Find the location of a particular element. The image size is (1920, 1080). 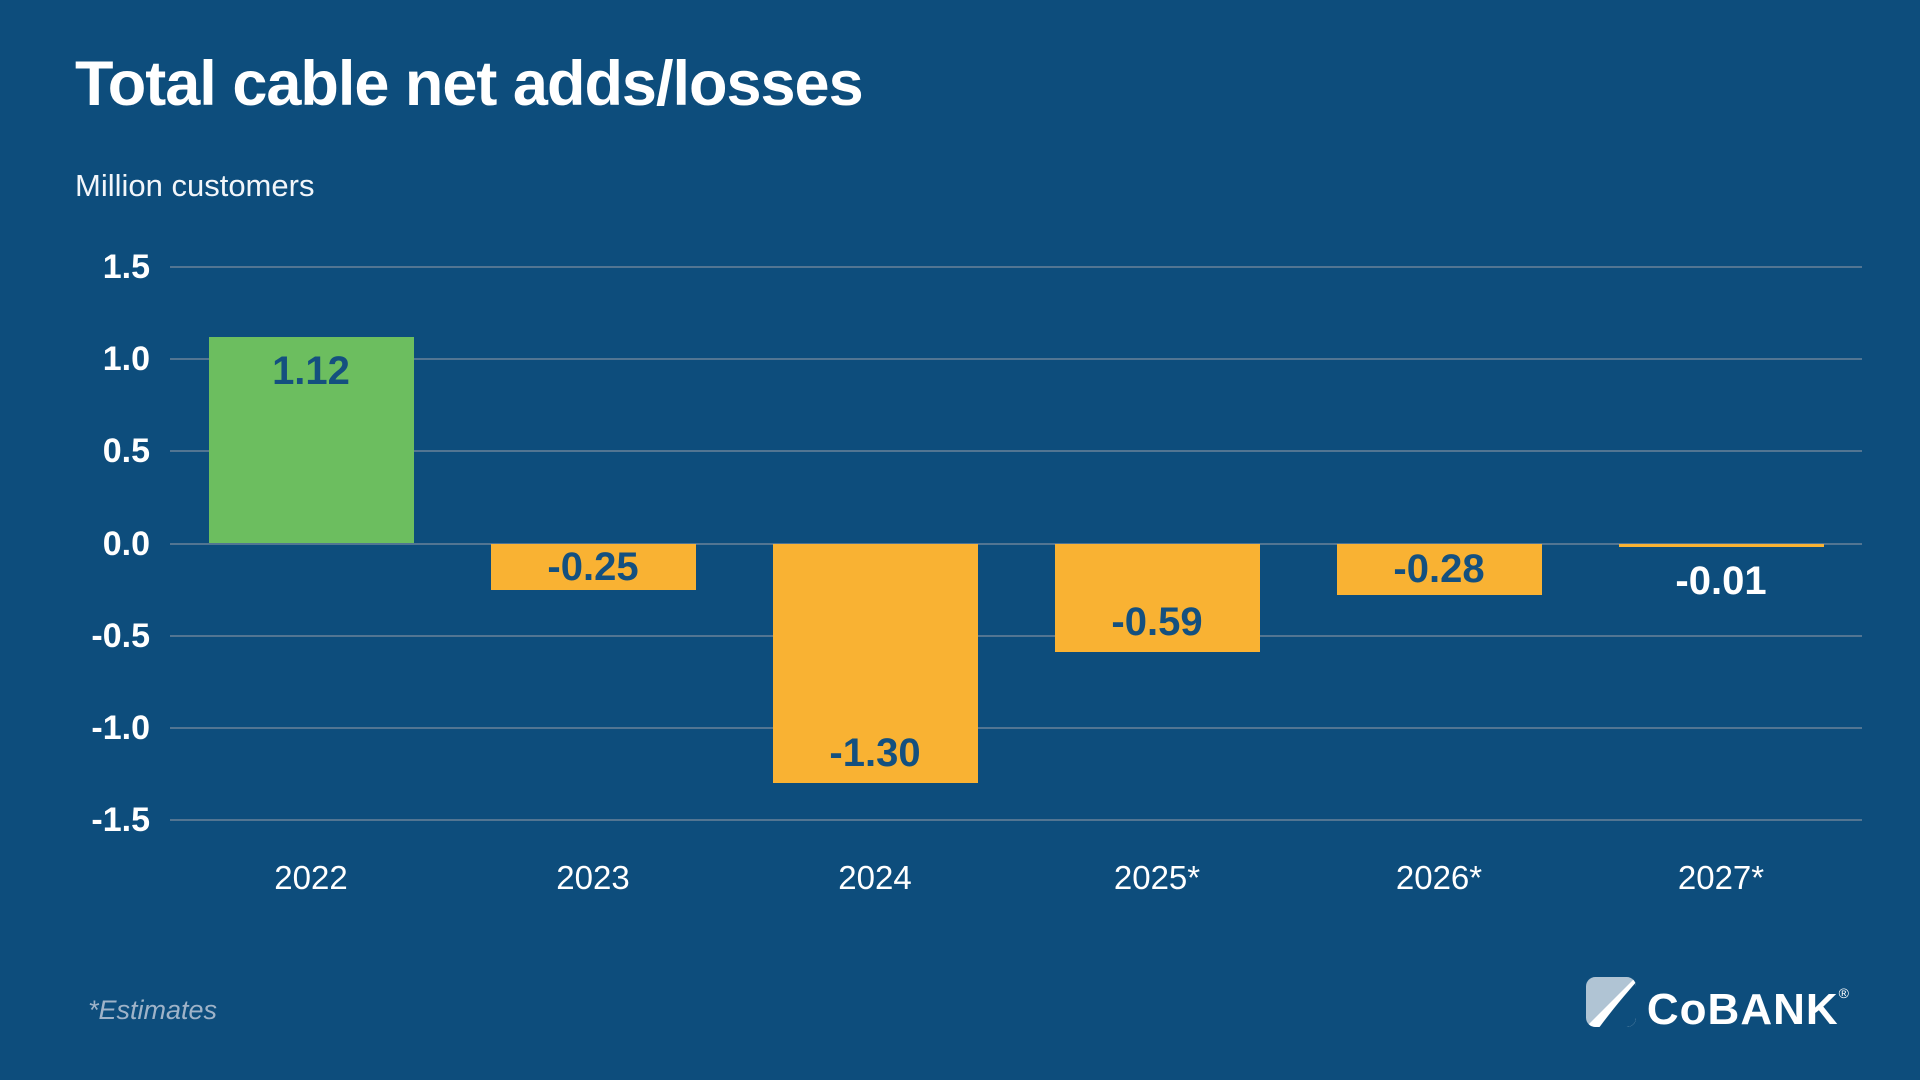

page-title: Total cable net adds/losses is located at coordinates (469, 84).